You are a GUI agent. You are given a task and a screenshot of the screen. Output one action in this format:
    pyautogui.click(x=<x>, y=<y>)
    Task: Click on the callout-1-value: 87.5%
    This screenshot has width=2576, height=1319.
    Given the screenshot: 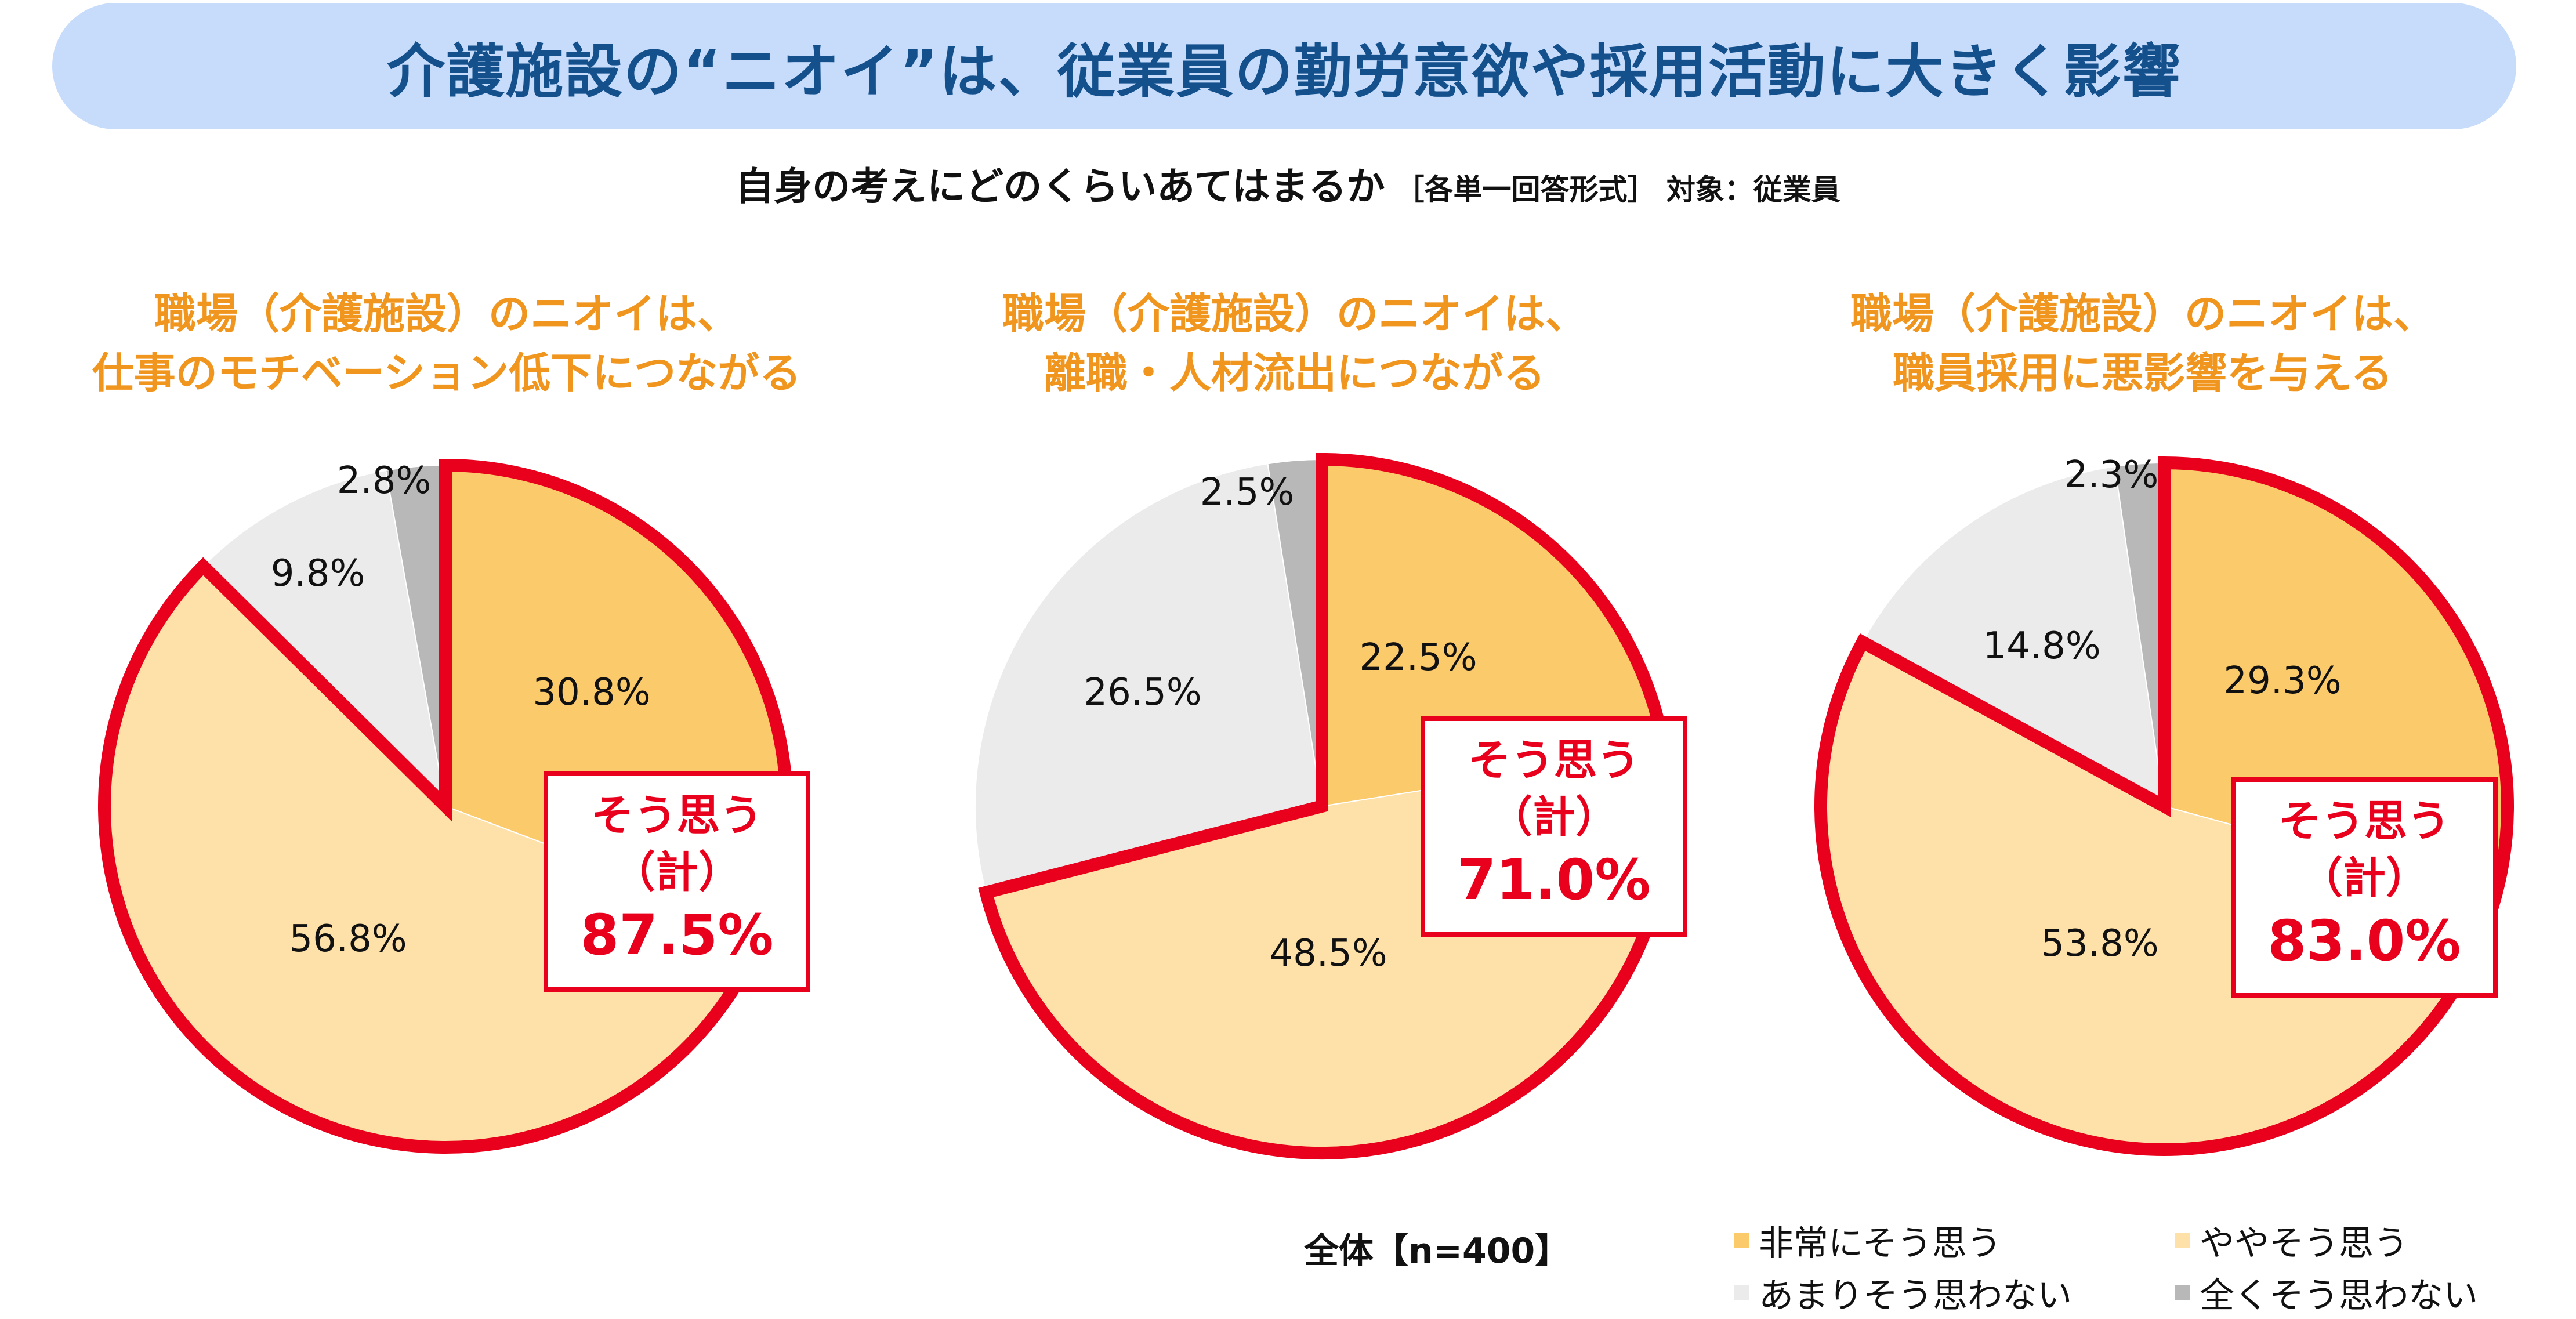 What is the action you would take?
    pyautogui.click(x=677, y=935)
    